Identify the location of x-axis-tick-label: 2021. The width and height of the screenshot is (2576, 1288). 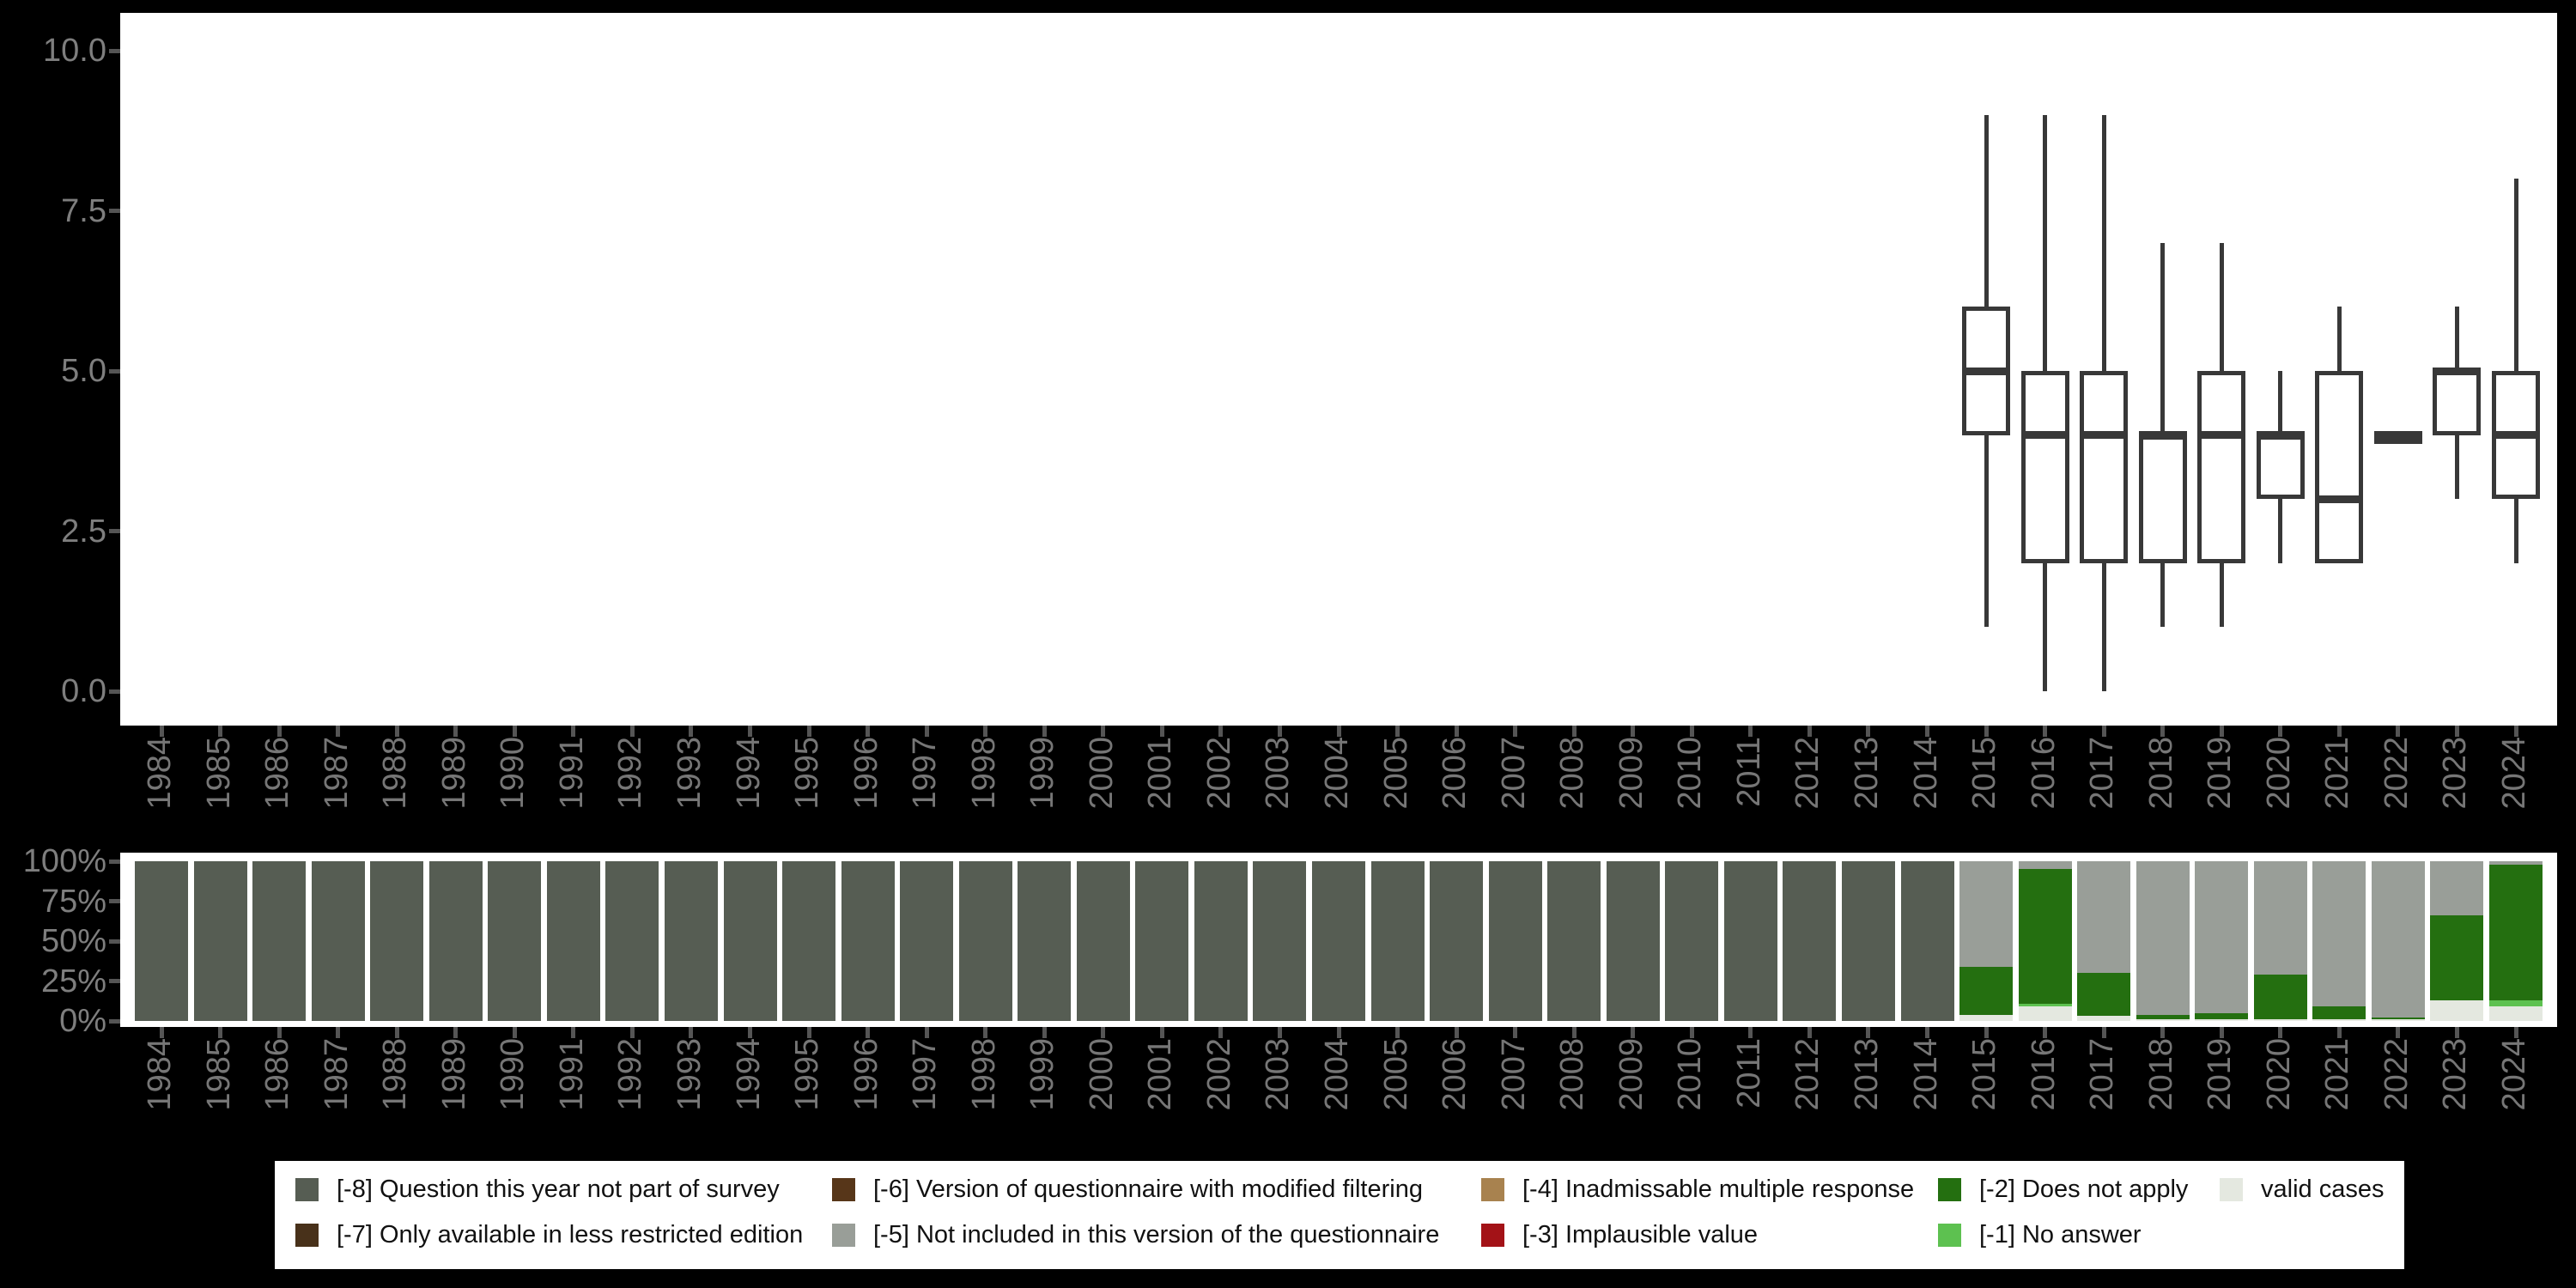
(2338, 773).